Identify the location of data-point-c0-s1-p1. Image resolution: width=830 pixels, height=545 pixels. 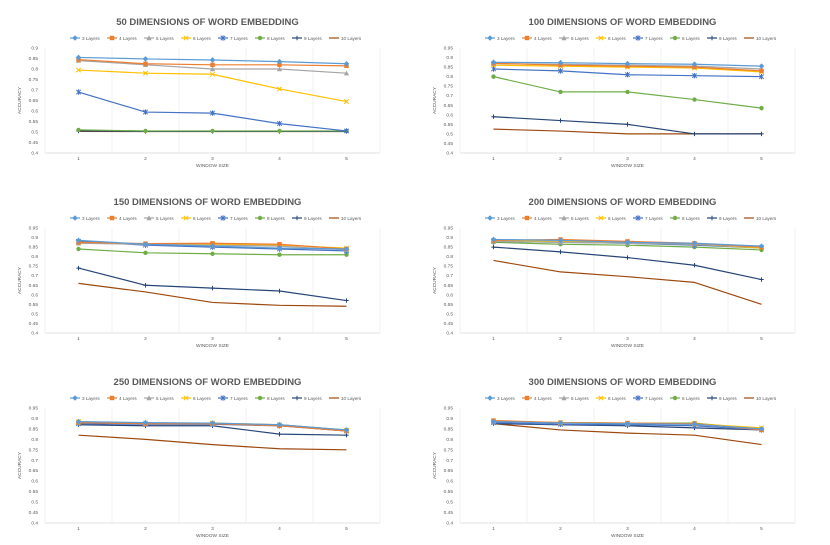
(145, 63).